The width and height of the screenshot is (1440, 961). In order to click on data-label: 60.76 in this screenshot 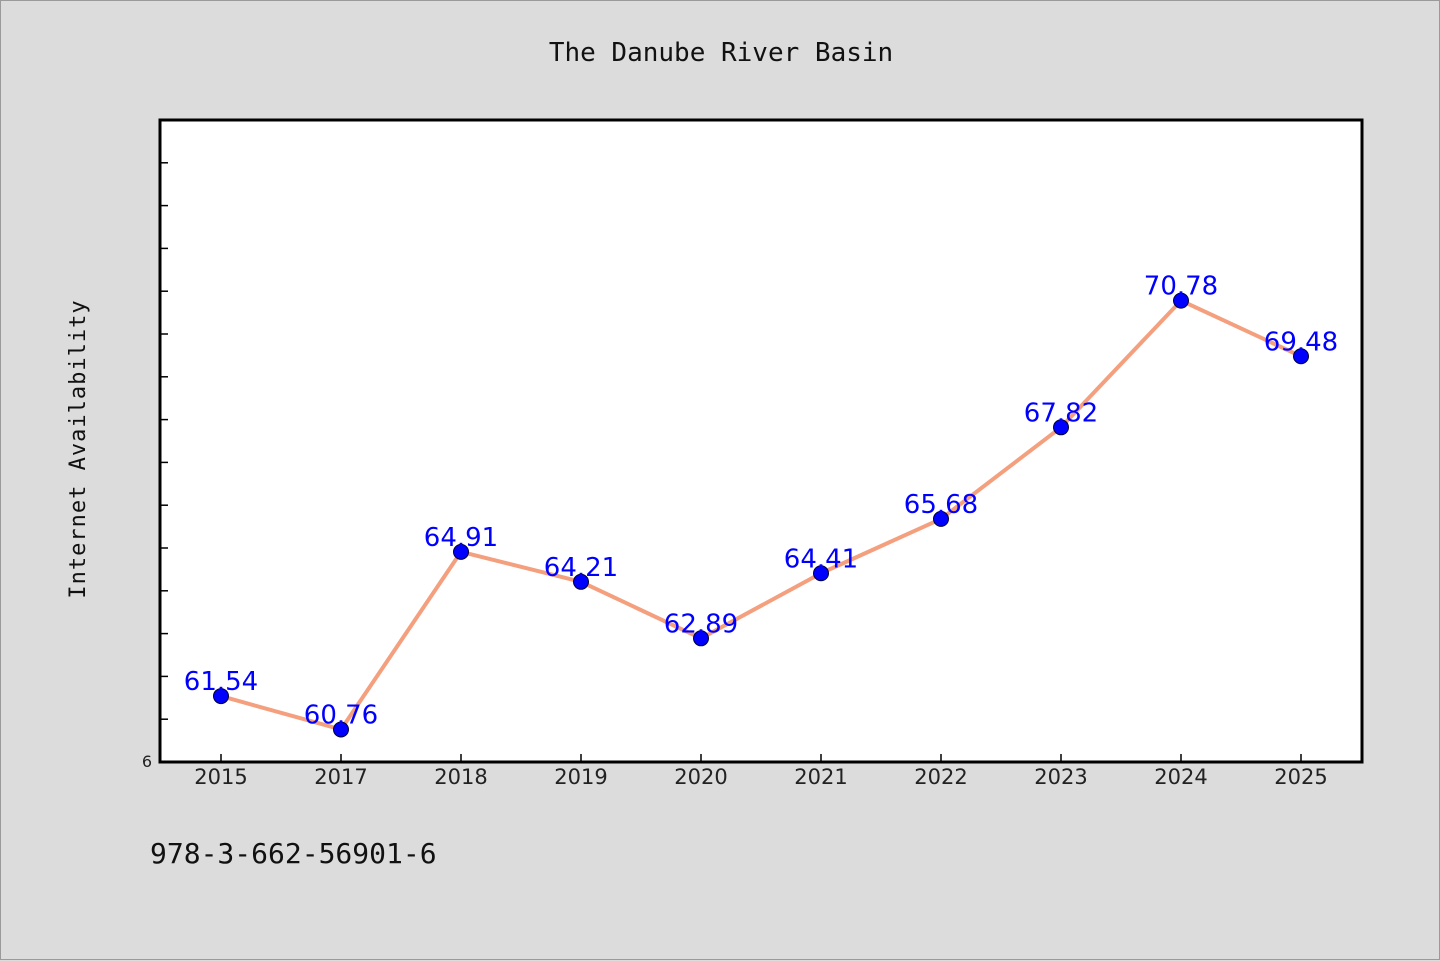, I will do `click(341, 715)`.